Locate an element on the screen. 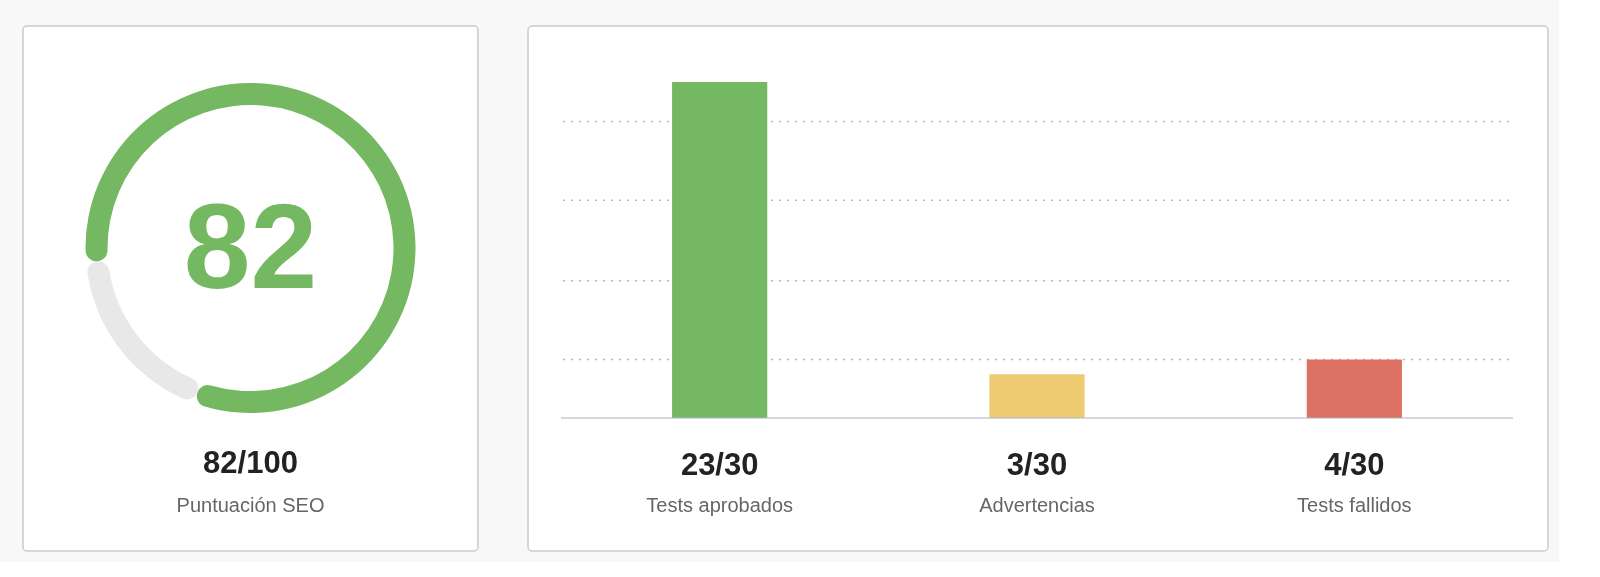 The height and width of the screenshot is (577, 1600). x-tick-label: Tests fallidos is located at coordinates (1354, 505).